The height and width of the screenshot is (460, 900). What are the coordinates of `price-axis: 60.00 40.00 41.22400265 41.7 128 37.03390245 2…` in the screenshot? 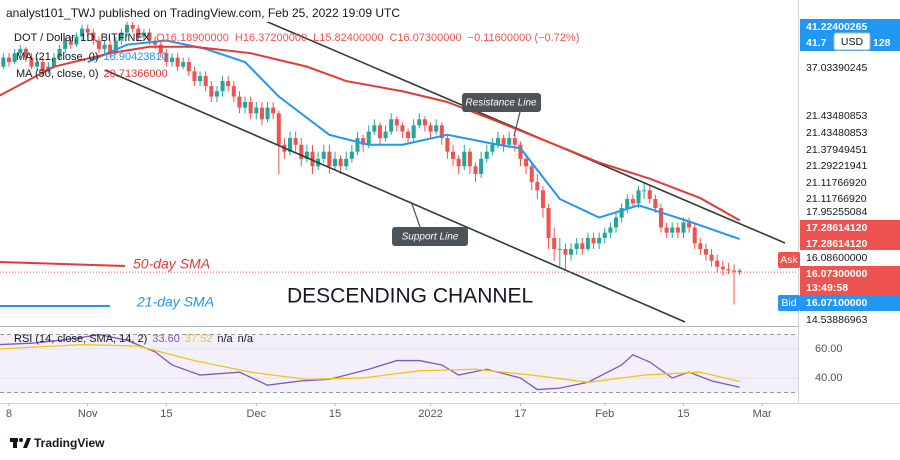 It's located at (839, 201).